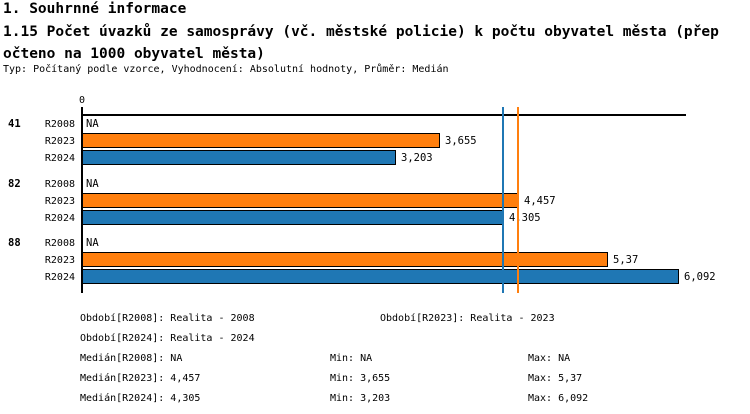 Image resolution: width=750 pixels, height=414 pixels. Describe the element at coordinates (14, 124) in the screenshot. I see `group-label: 41` at that location.